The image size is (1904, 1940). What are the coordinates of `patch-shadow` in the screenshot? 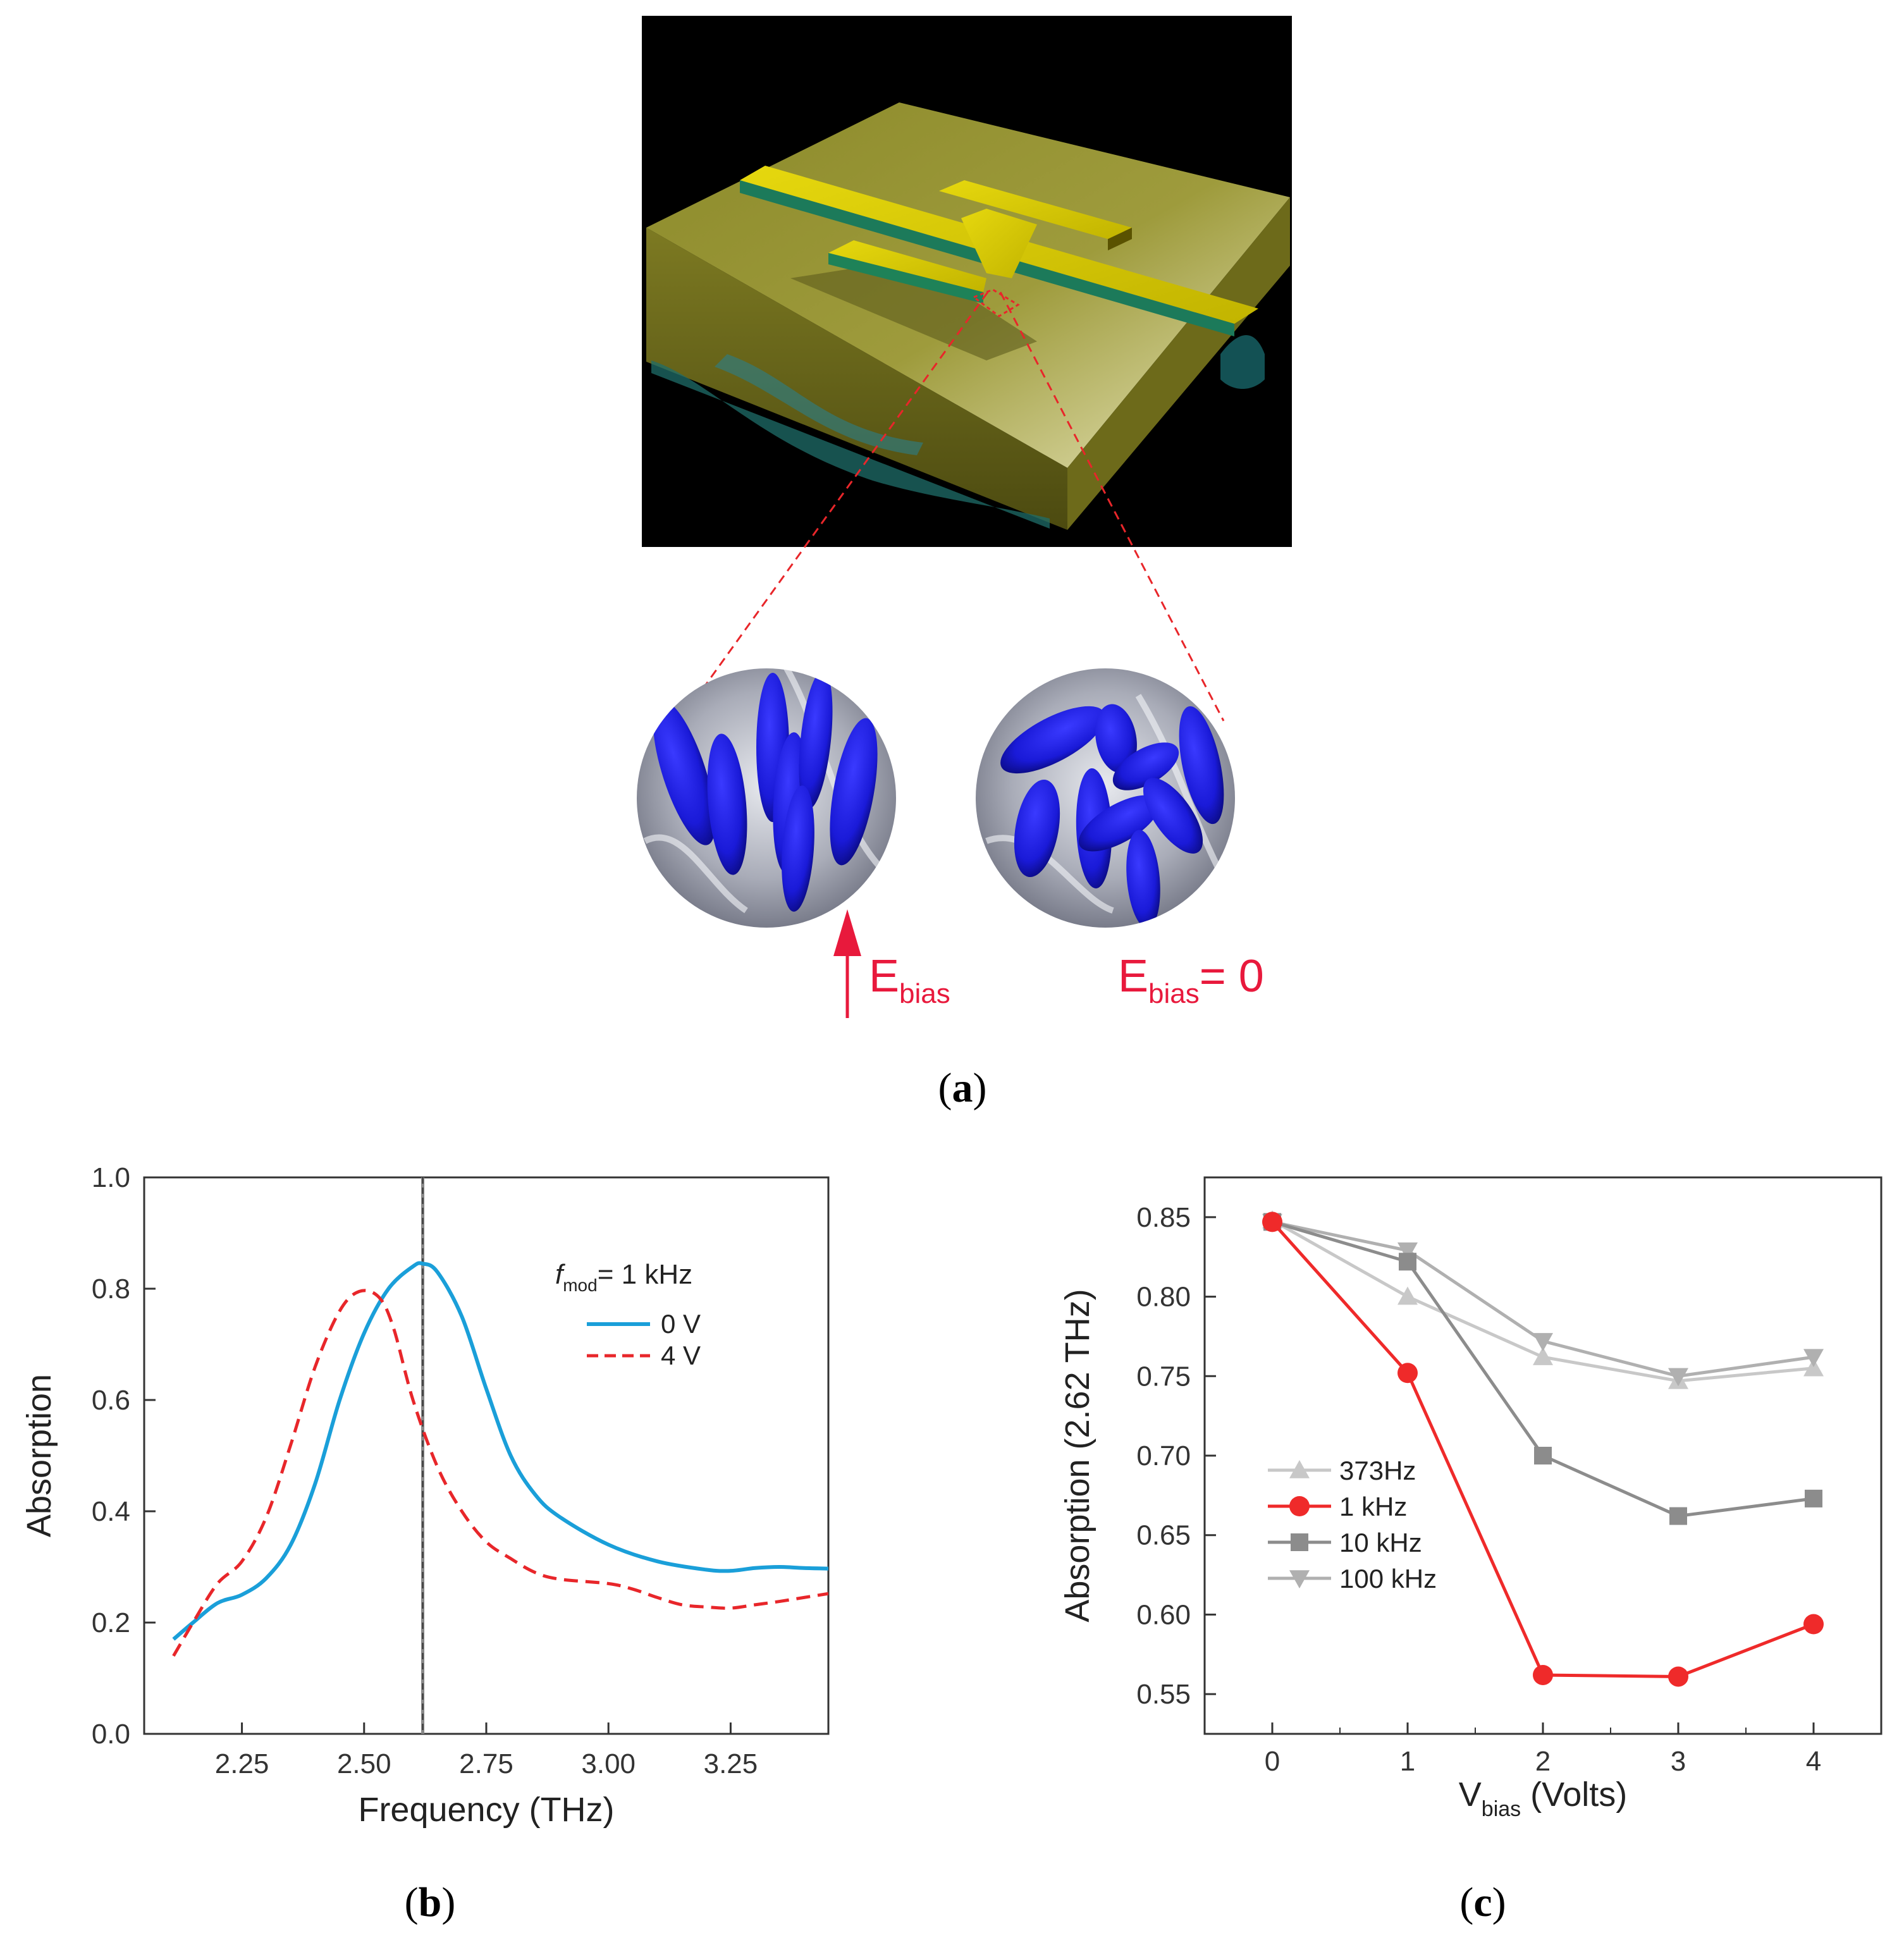 It's located at (913, 309).